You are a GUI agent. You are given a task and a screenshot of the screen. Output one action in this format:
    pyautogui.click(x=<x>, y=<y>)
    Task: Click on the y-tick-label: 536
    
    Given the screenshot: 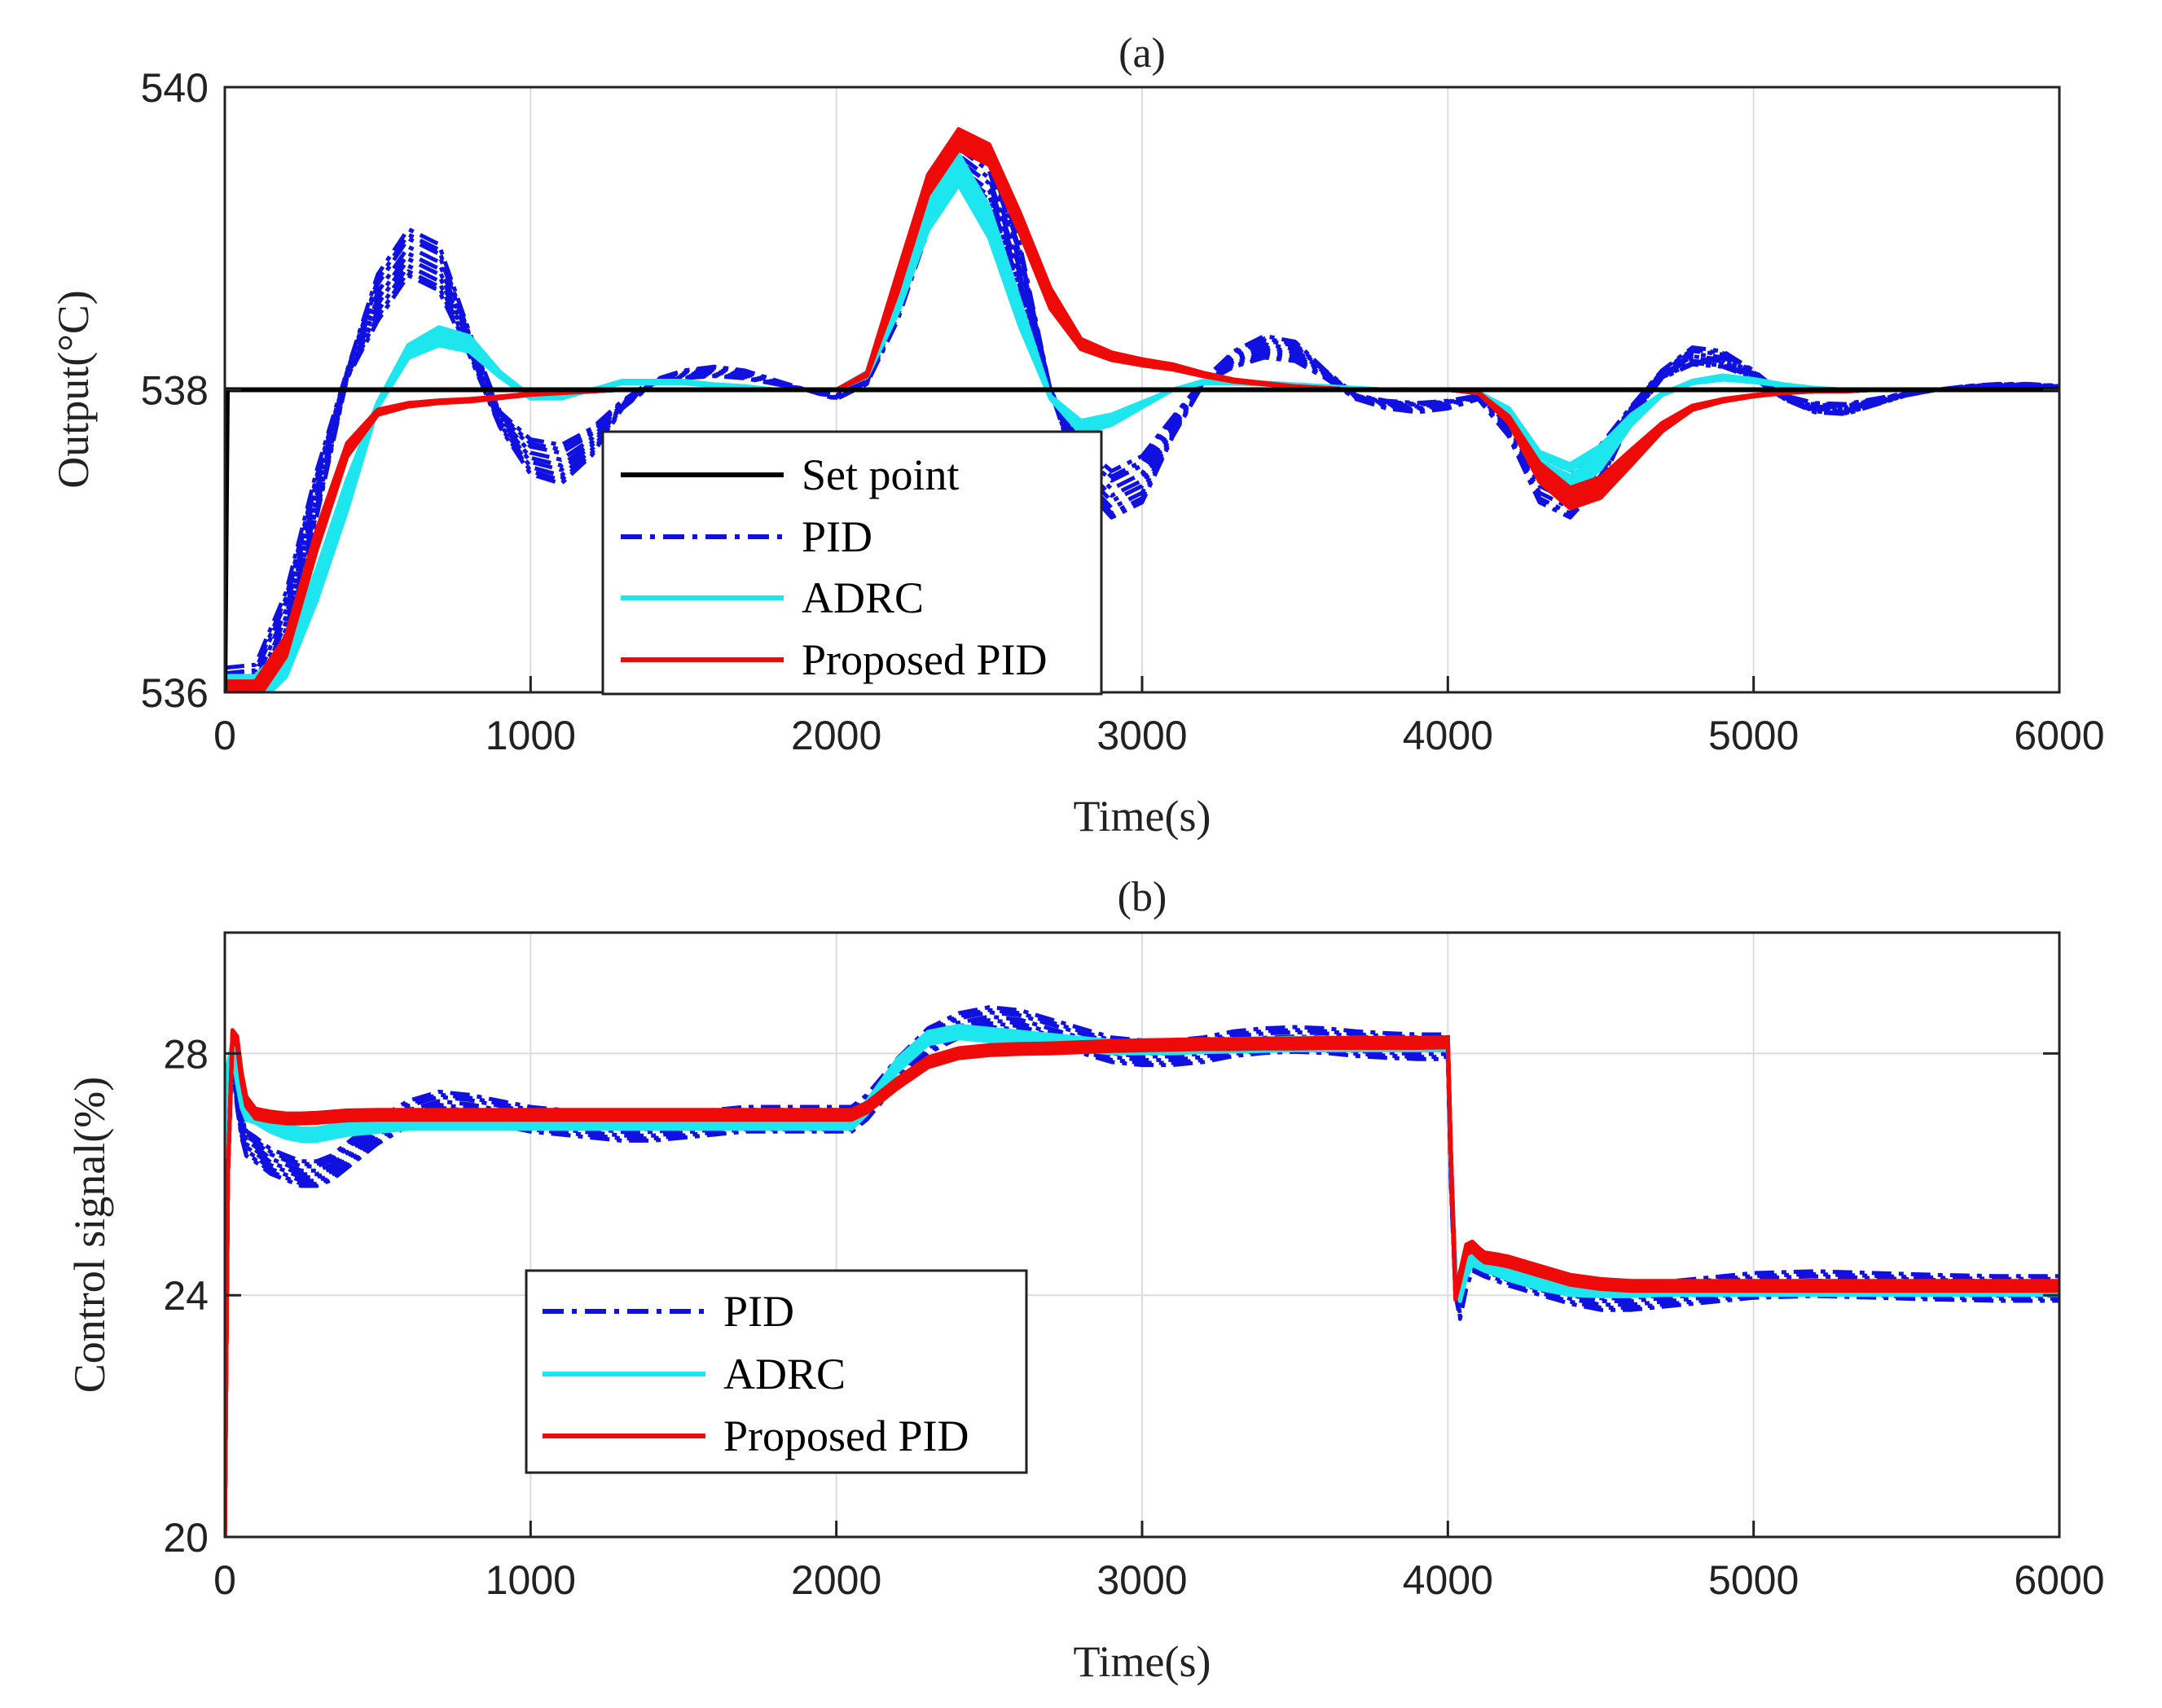 What is the action you would take?
    pyautogui.click(x=175, y=693)
    